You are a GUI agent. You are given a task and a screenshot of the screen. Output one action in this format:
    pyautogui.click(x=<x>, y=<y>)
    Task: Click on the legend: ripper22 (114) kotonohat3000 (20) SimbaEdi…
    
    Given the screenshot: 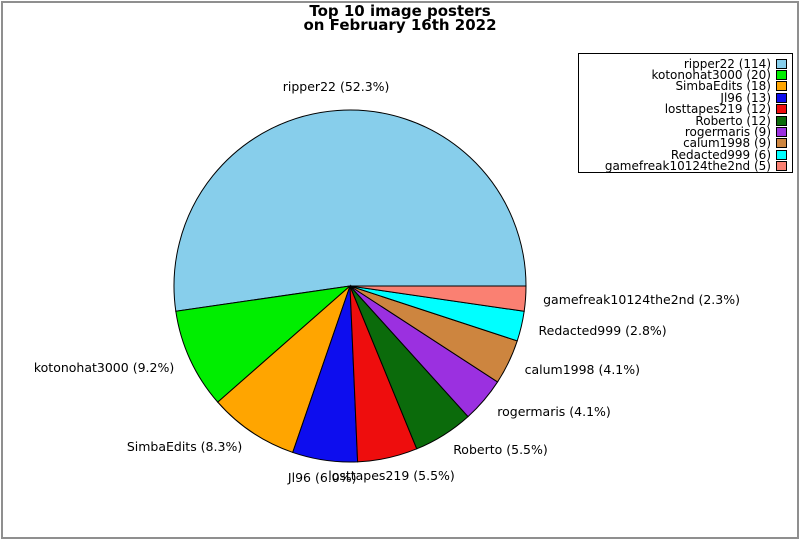 What is the action you would take?
    pyautogui.click(x=685, y=113)
    